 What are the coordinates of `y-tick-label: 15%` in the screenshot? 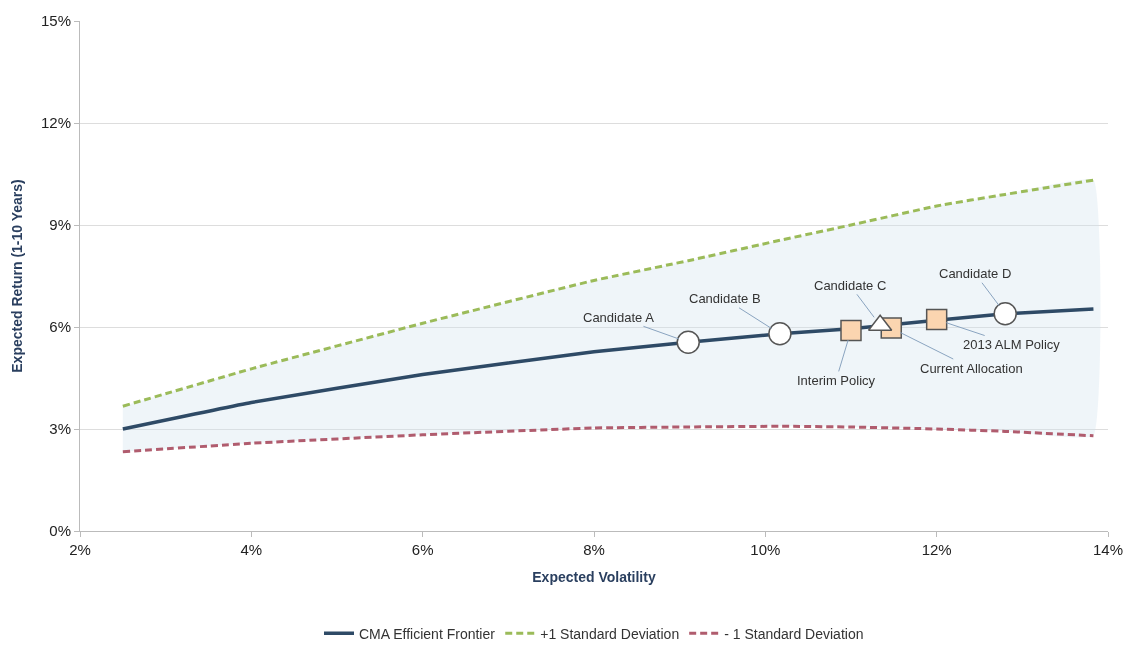 It's located at (55, 21).